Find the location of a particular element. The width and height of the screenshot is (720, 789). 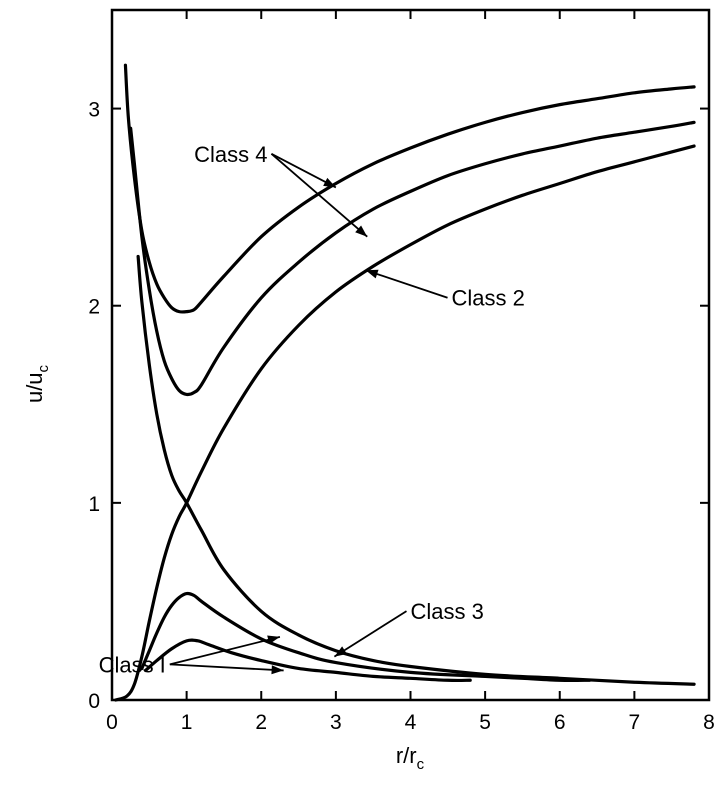

y-tick-label: 1 is located at coordinates (94, 504).